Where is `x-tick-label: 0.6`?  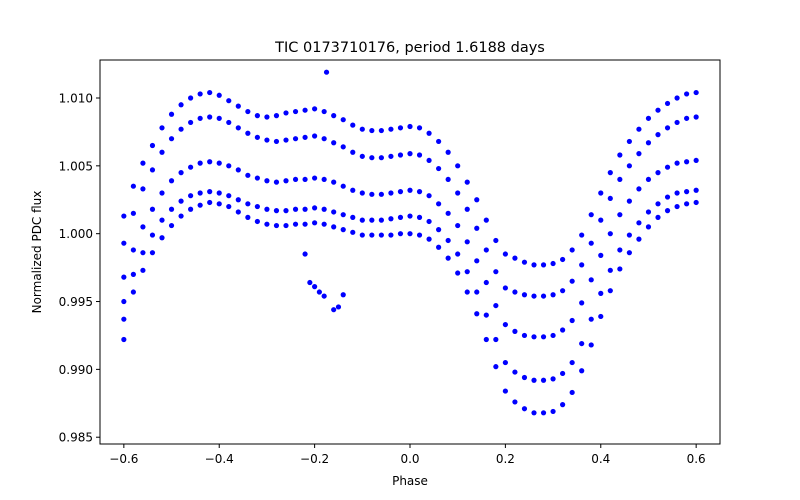
x-tick-label: 0.6 is located at coordinates (696, 459).